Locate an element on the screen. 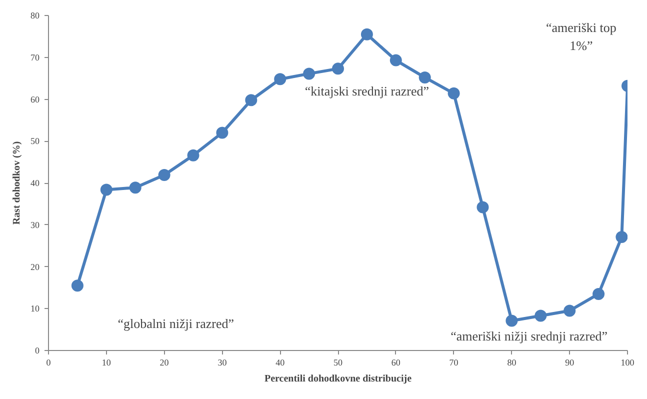 The height and width of the screenshot is (399, 647). x-tick-label: 90 is located at coordinates (570, 363).